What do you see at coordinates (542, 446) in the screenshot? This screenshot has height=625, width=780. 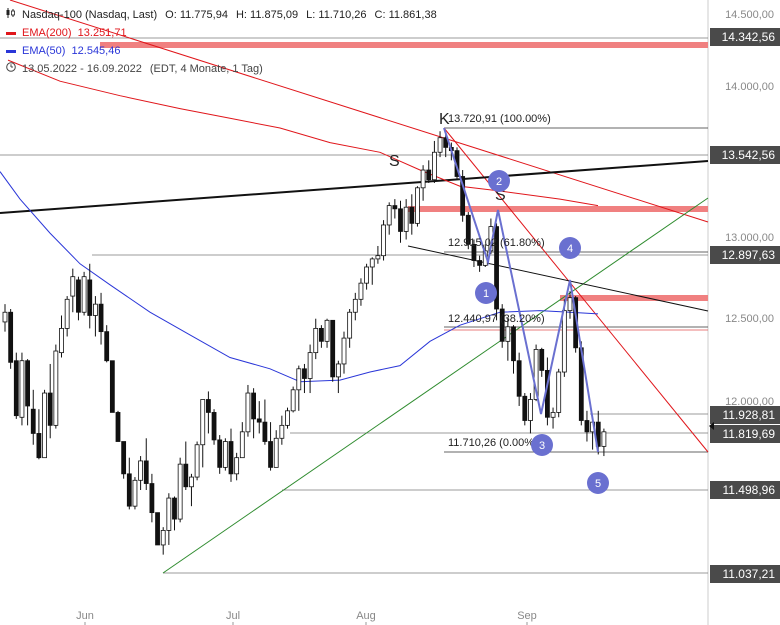 I see `svg-text: 3` at bounding box center [542, 446].